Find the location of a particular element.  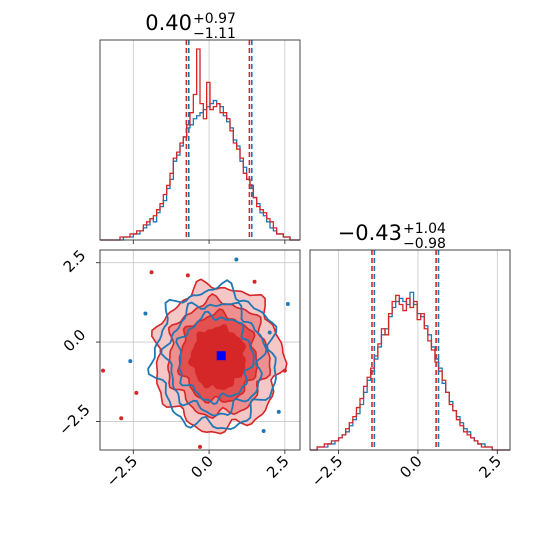

hist2-title-minus: −0.98 is located at coordinates (424, 244).